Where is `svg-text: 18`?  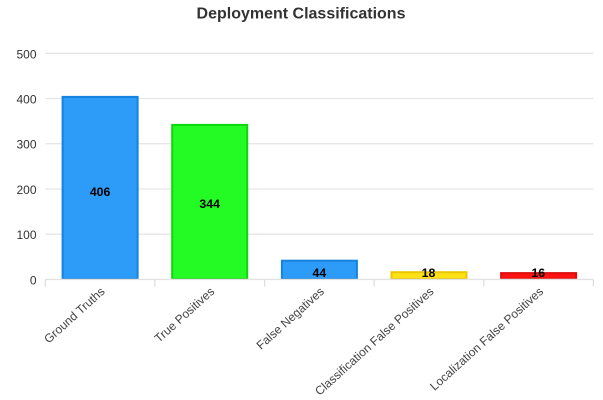 svg-text: 18 is located at coordinates (429, 273).